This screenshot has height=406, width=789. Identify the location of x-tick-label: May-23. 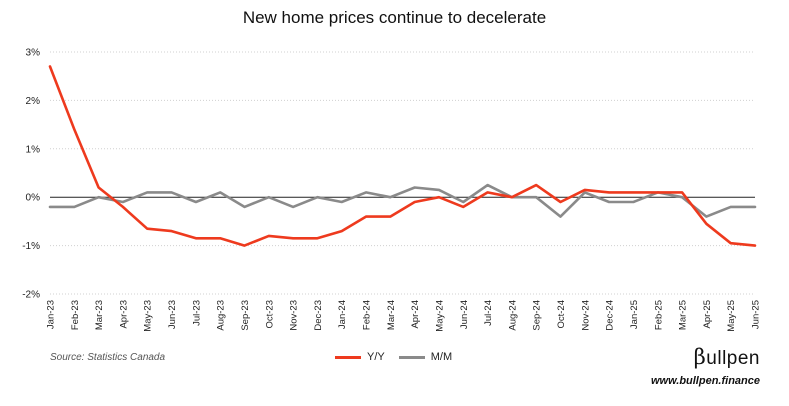
(148, 316).